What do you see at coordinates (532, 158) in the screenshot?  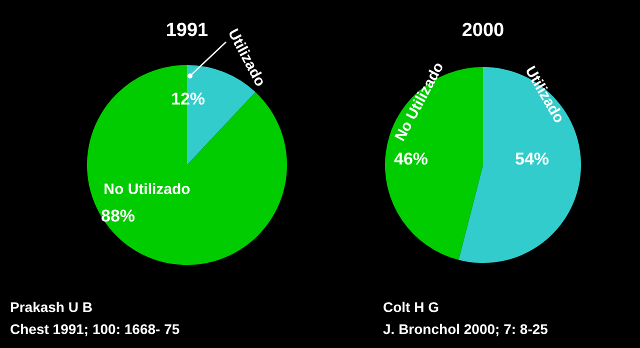 I see `data-label: 54%` at bounding box center [532, 158].